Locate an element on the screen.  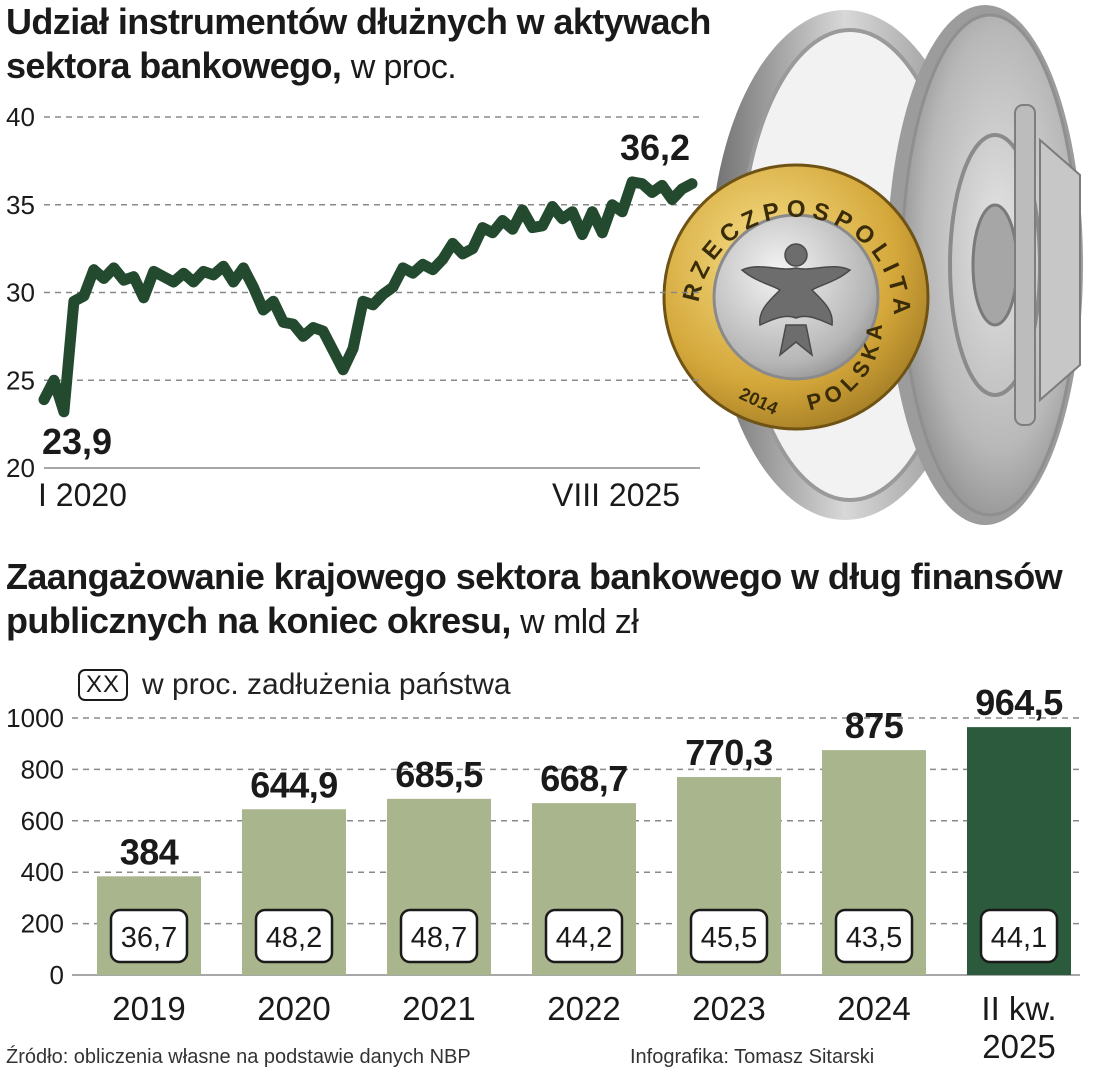
line-chart-y-axis: 20 25 30 35 40 is located at coordinates (20, 292).